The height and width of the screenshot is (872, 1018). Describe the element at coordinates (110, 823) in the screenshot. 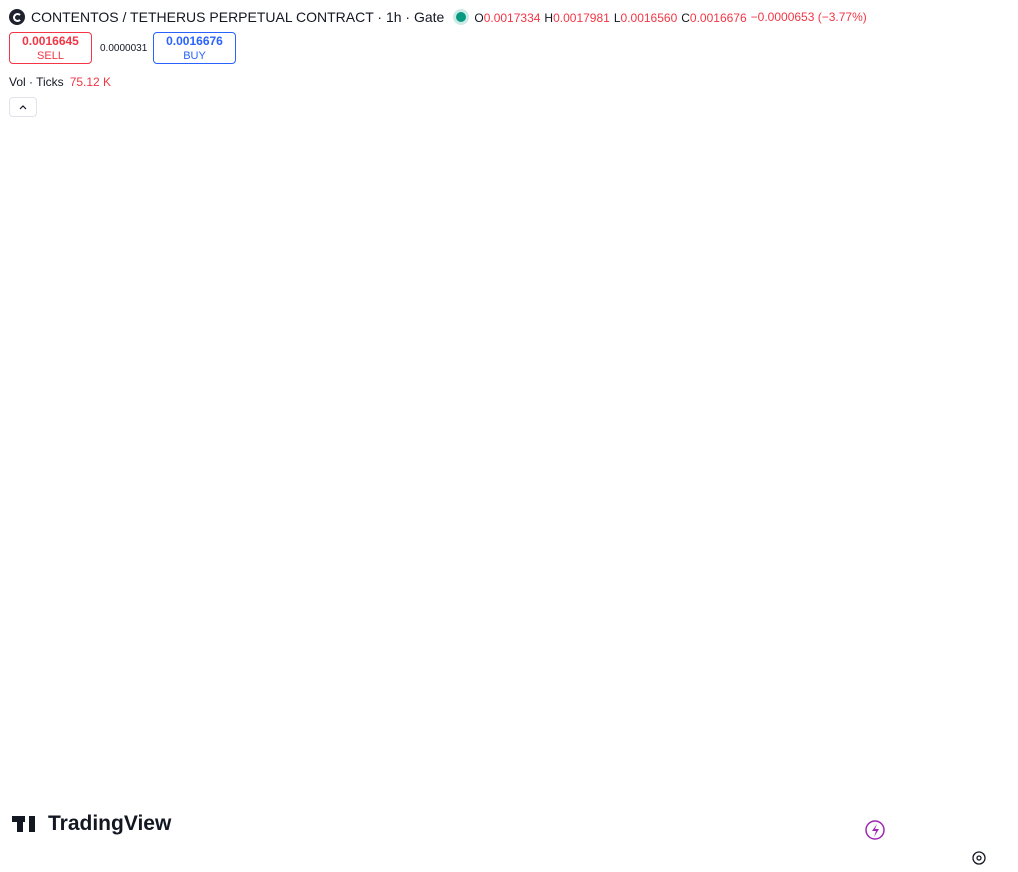

I see `brand-name: TradingView` at that location.